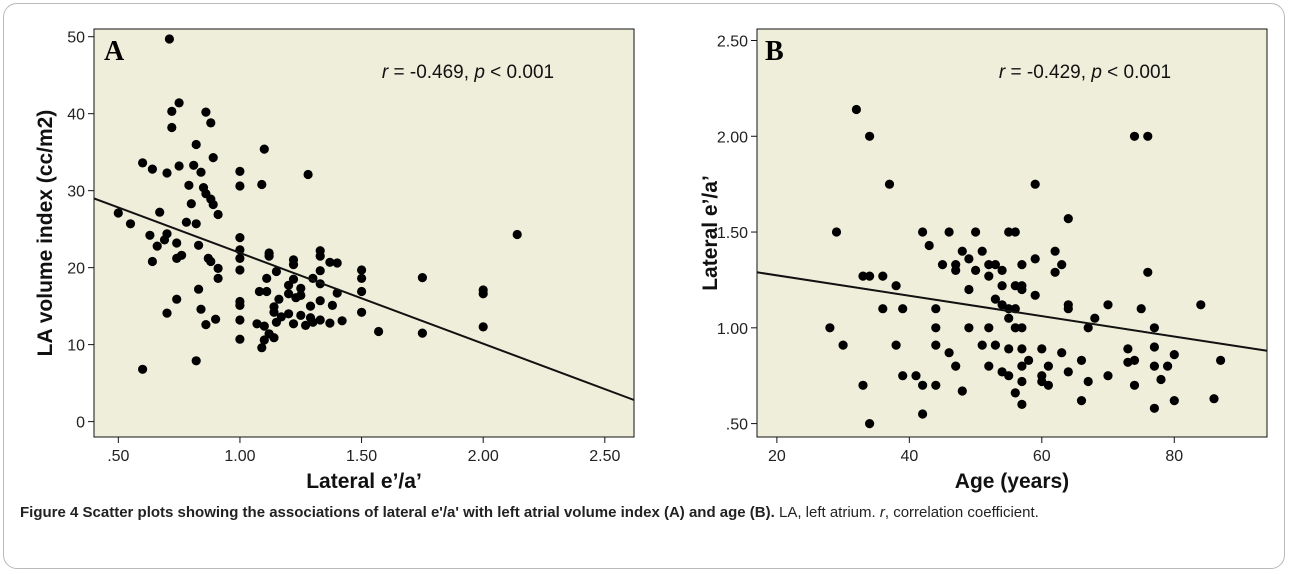  I want to click on y-tick-label: 20, so click(76, 269).